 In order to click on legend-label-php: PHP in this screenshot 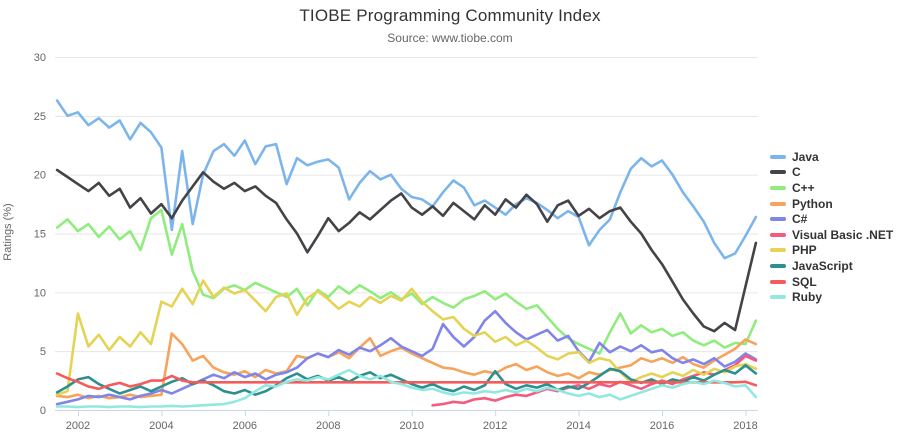, I will do `click(804, 250)`.